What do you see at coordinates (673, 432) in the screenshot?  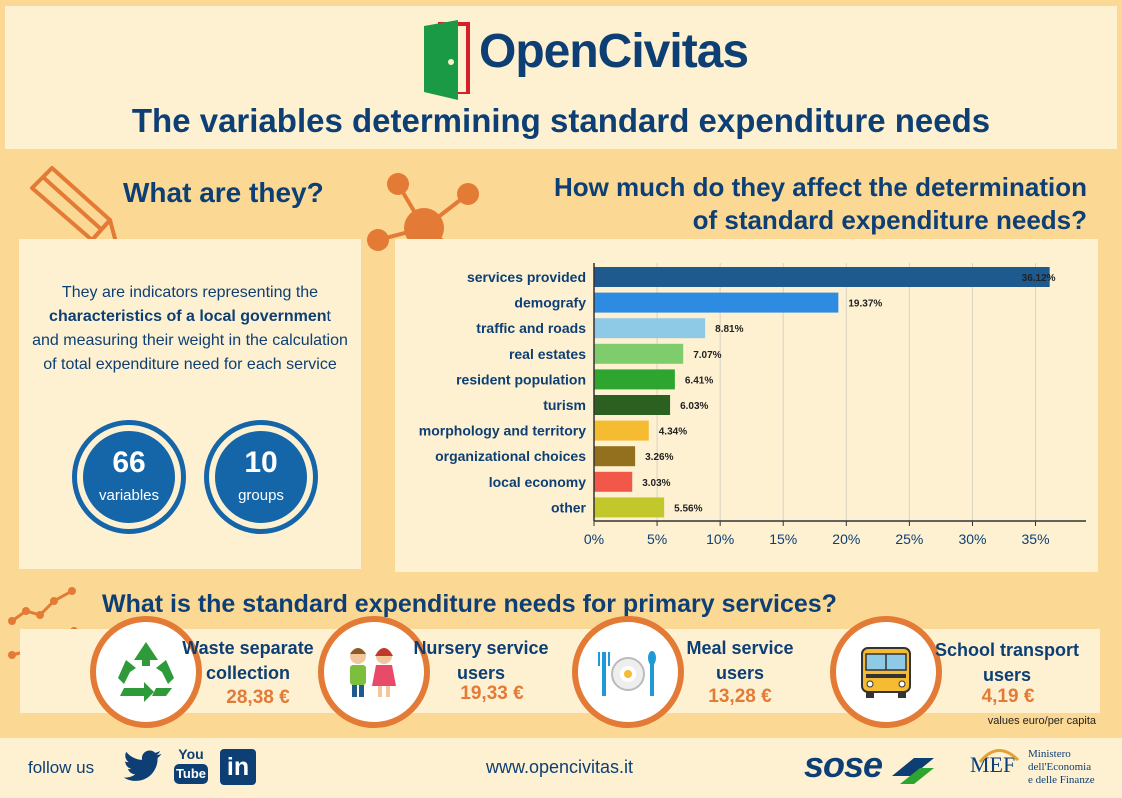 I see `data-label: 4.34%` at bounding box center [673, 432].